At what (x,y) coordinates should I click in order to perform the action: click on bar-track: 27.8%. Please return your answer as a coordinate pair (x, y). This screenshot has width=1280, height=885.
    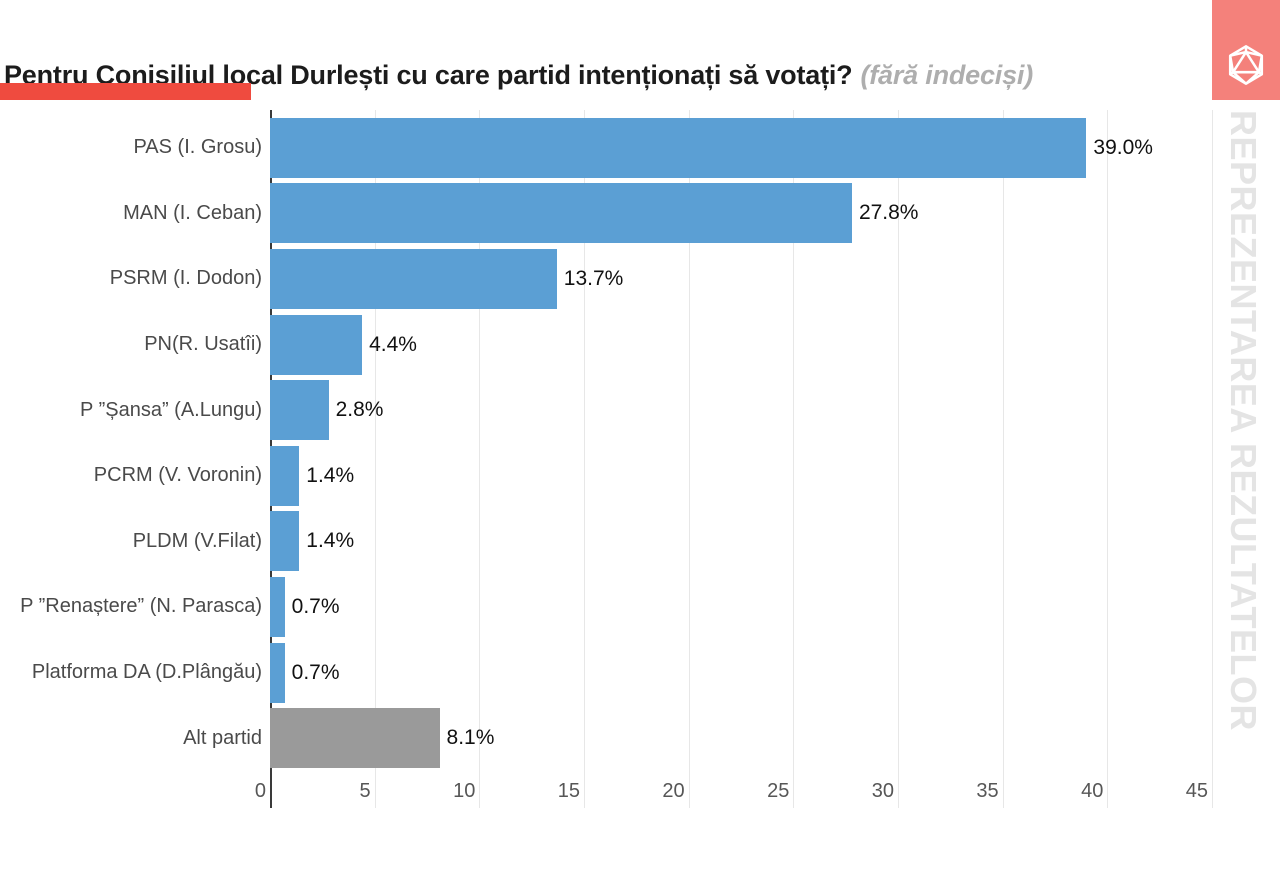
    Looking at the image, I should click on (741, 214).